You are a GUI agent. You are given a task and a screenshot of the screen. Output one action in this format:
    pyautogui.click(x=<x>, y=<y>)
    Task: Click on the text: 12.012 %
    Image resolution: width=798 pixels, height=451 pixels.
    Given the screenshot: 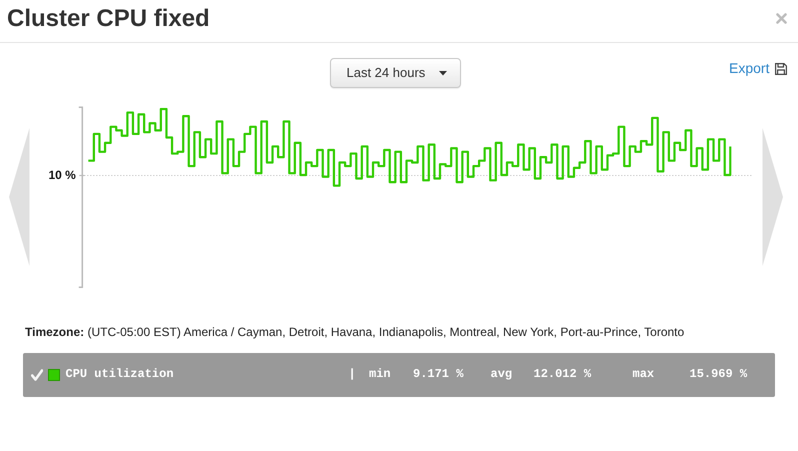 What is the action you would take?
    pyautogui.click(x=563, y=374)
    